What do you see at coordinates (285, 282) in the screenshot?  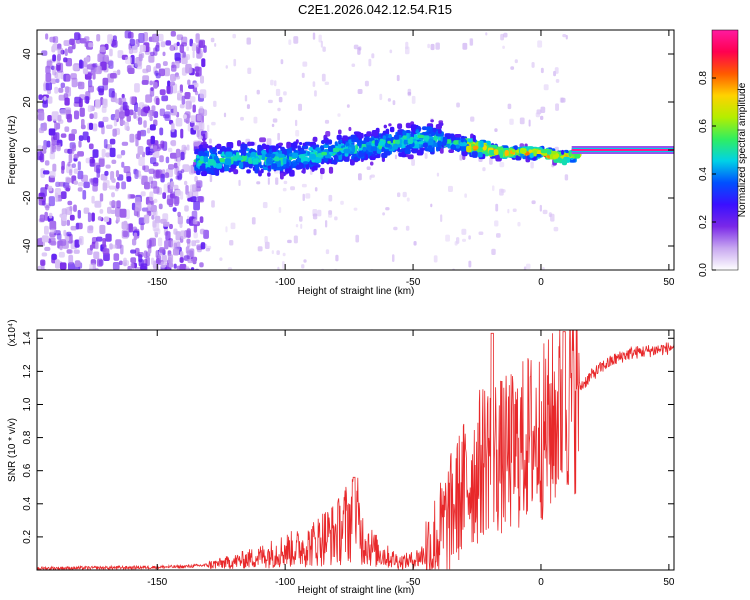 I see `x-tick-label: -100` at bounding box center [285, 282].